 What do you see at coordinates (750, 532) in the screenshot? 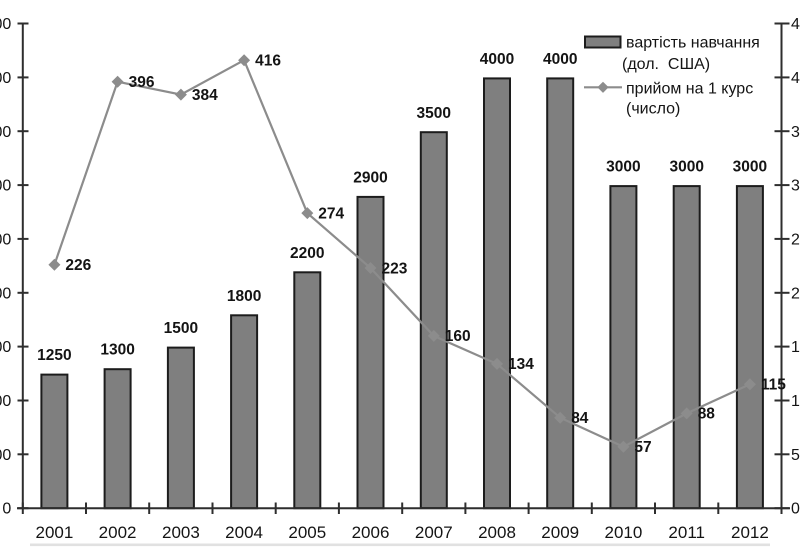
I see `svg-text: 2012` at bounding box center [750, 532].